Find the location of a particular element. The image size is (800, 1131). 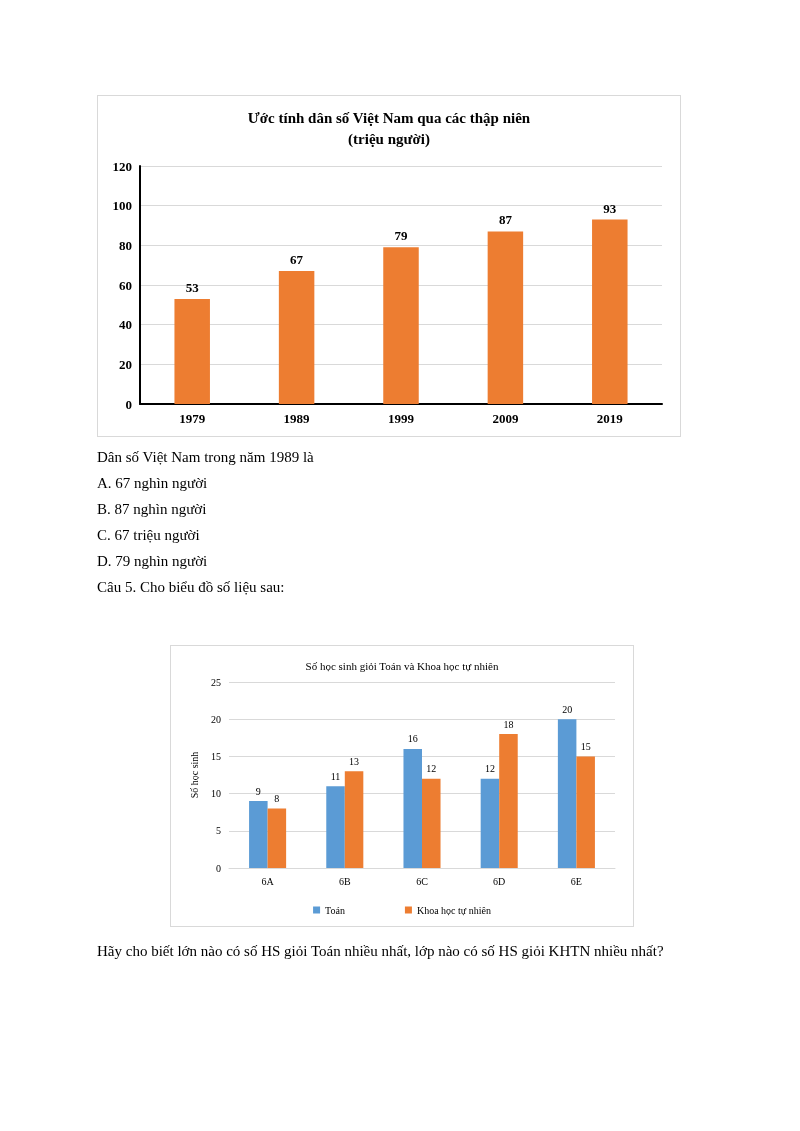

y-tick-label: 80 is located at coordinates (125, 245).